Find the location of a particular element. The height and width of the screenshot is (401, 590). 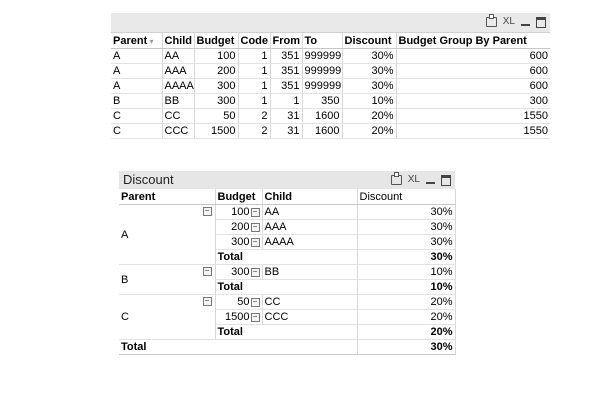

pivot-discount-cell: 10% is located at coordinates (406, 272).